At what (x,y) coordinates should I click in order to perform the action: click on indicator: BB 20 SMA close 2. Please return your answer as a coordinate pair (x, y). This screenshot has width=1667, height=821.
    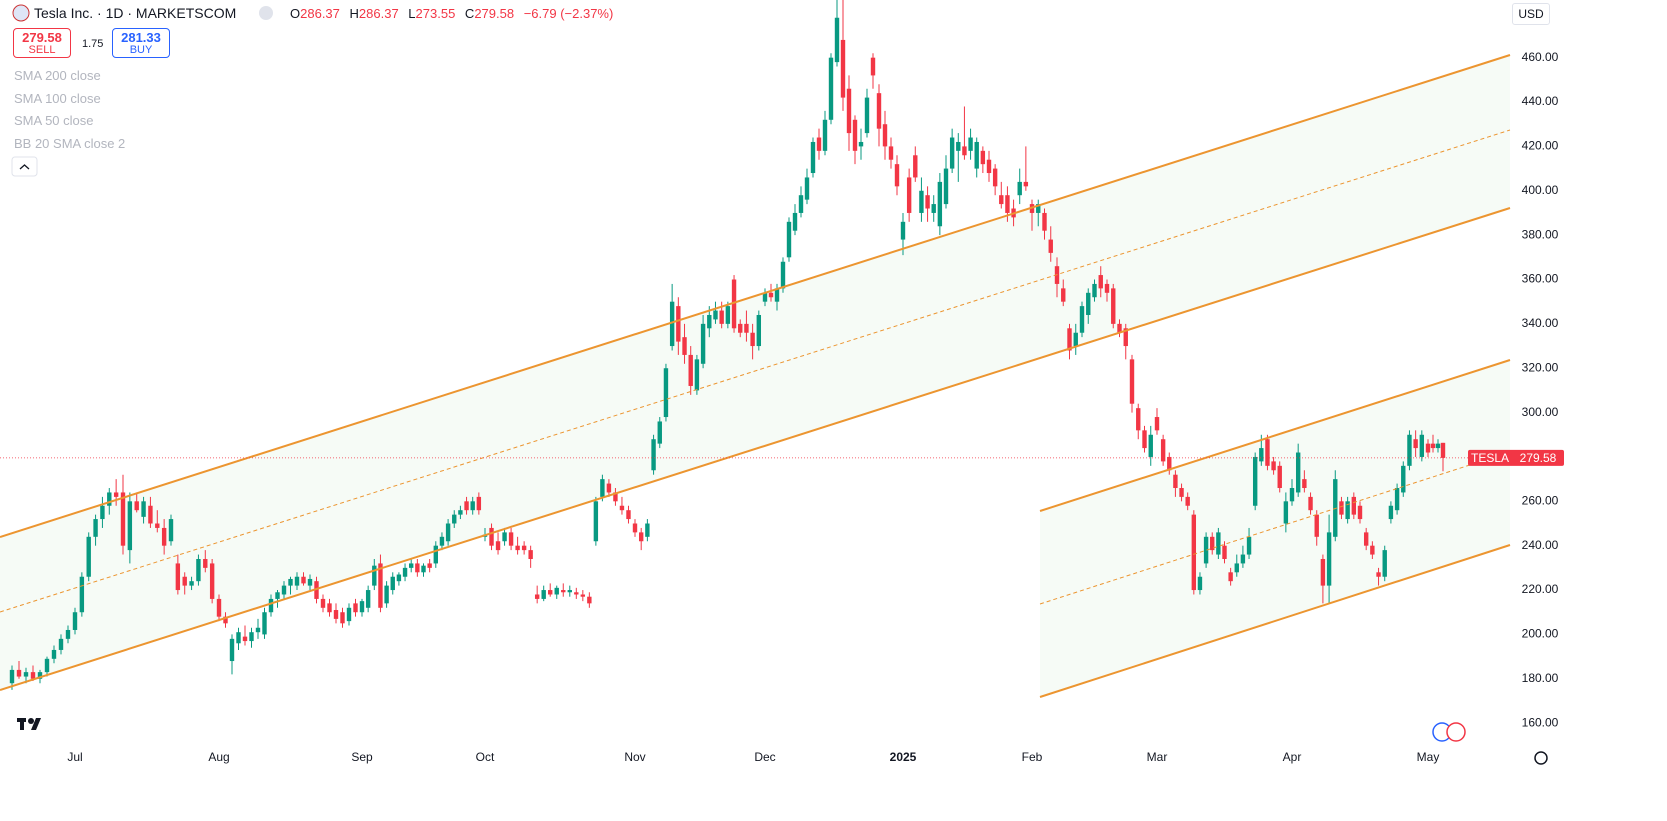
    Looking at the image, I should click on (70, 143).